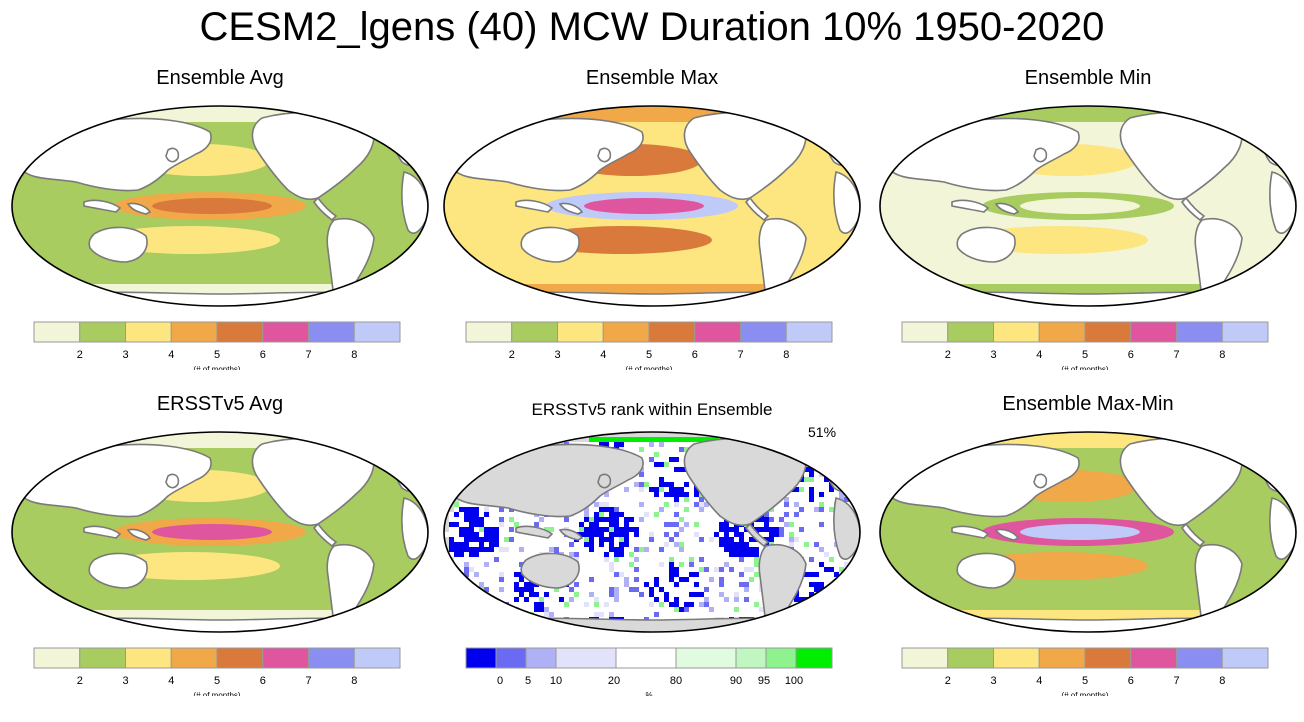  What do you see at coordinates (220, 78) in the screenshot?
I see `panel-title: Ensemble Avg` at bounding box center [220, 78].